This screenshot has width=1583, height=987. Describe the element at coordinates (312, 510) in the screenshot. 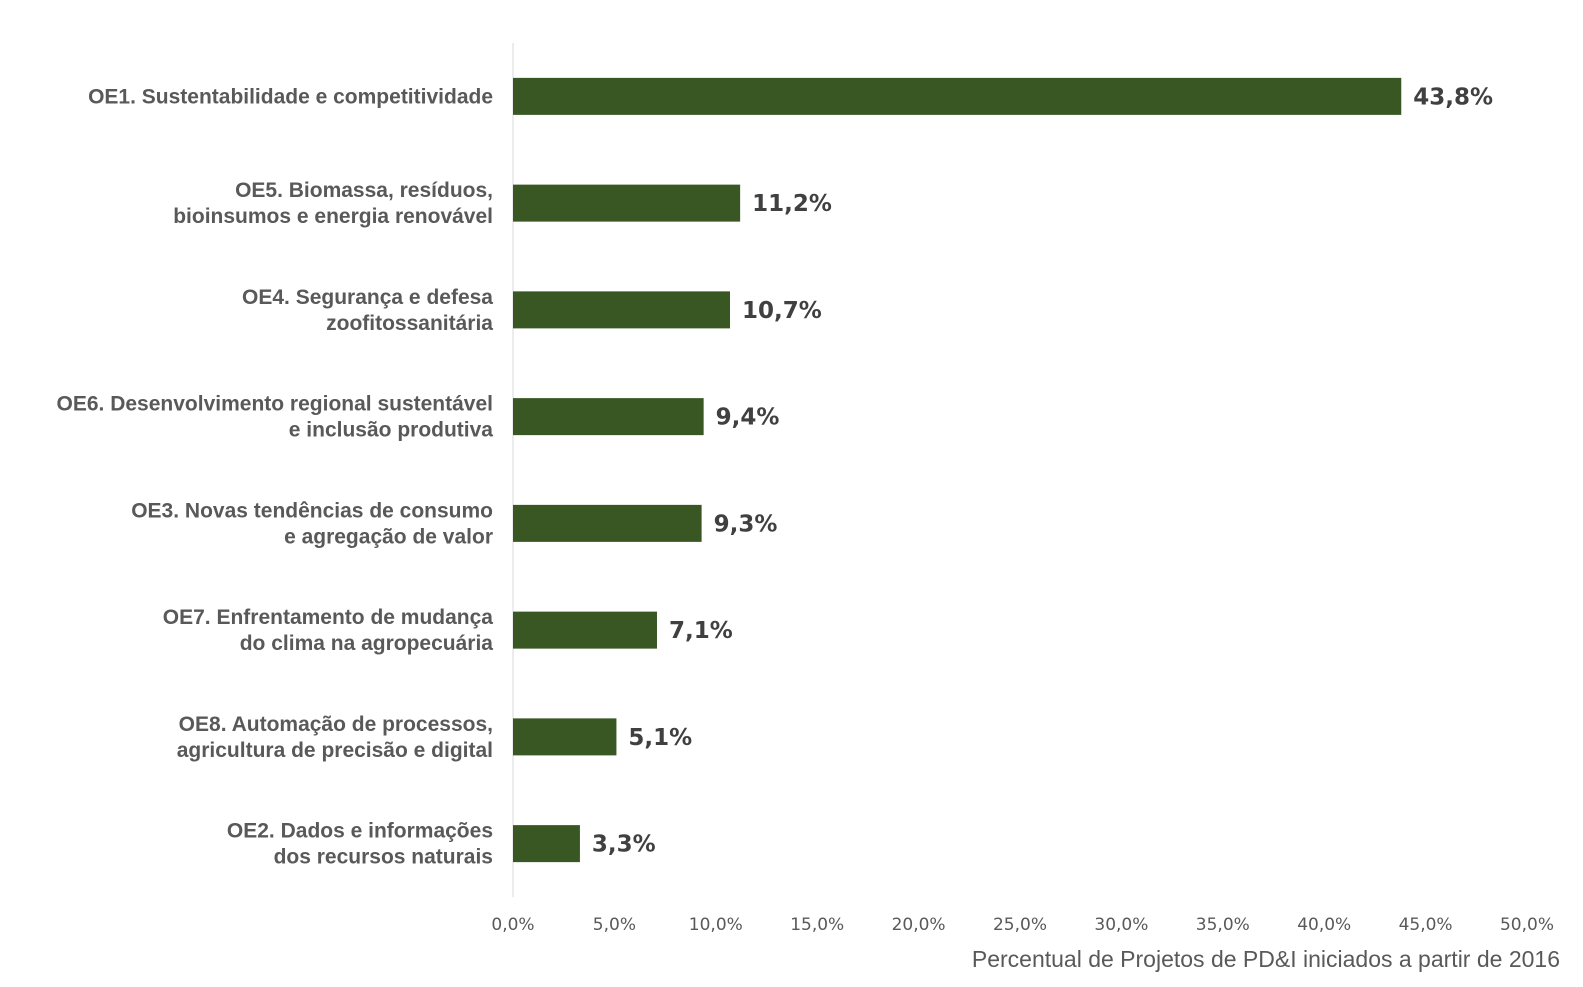

I see `category-label-line: OE3. Novas tendências de consumo` at that location.